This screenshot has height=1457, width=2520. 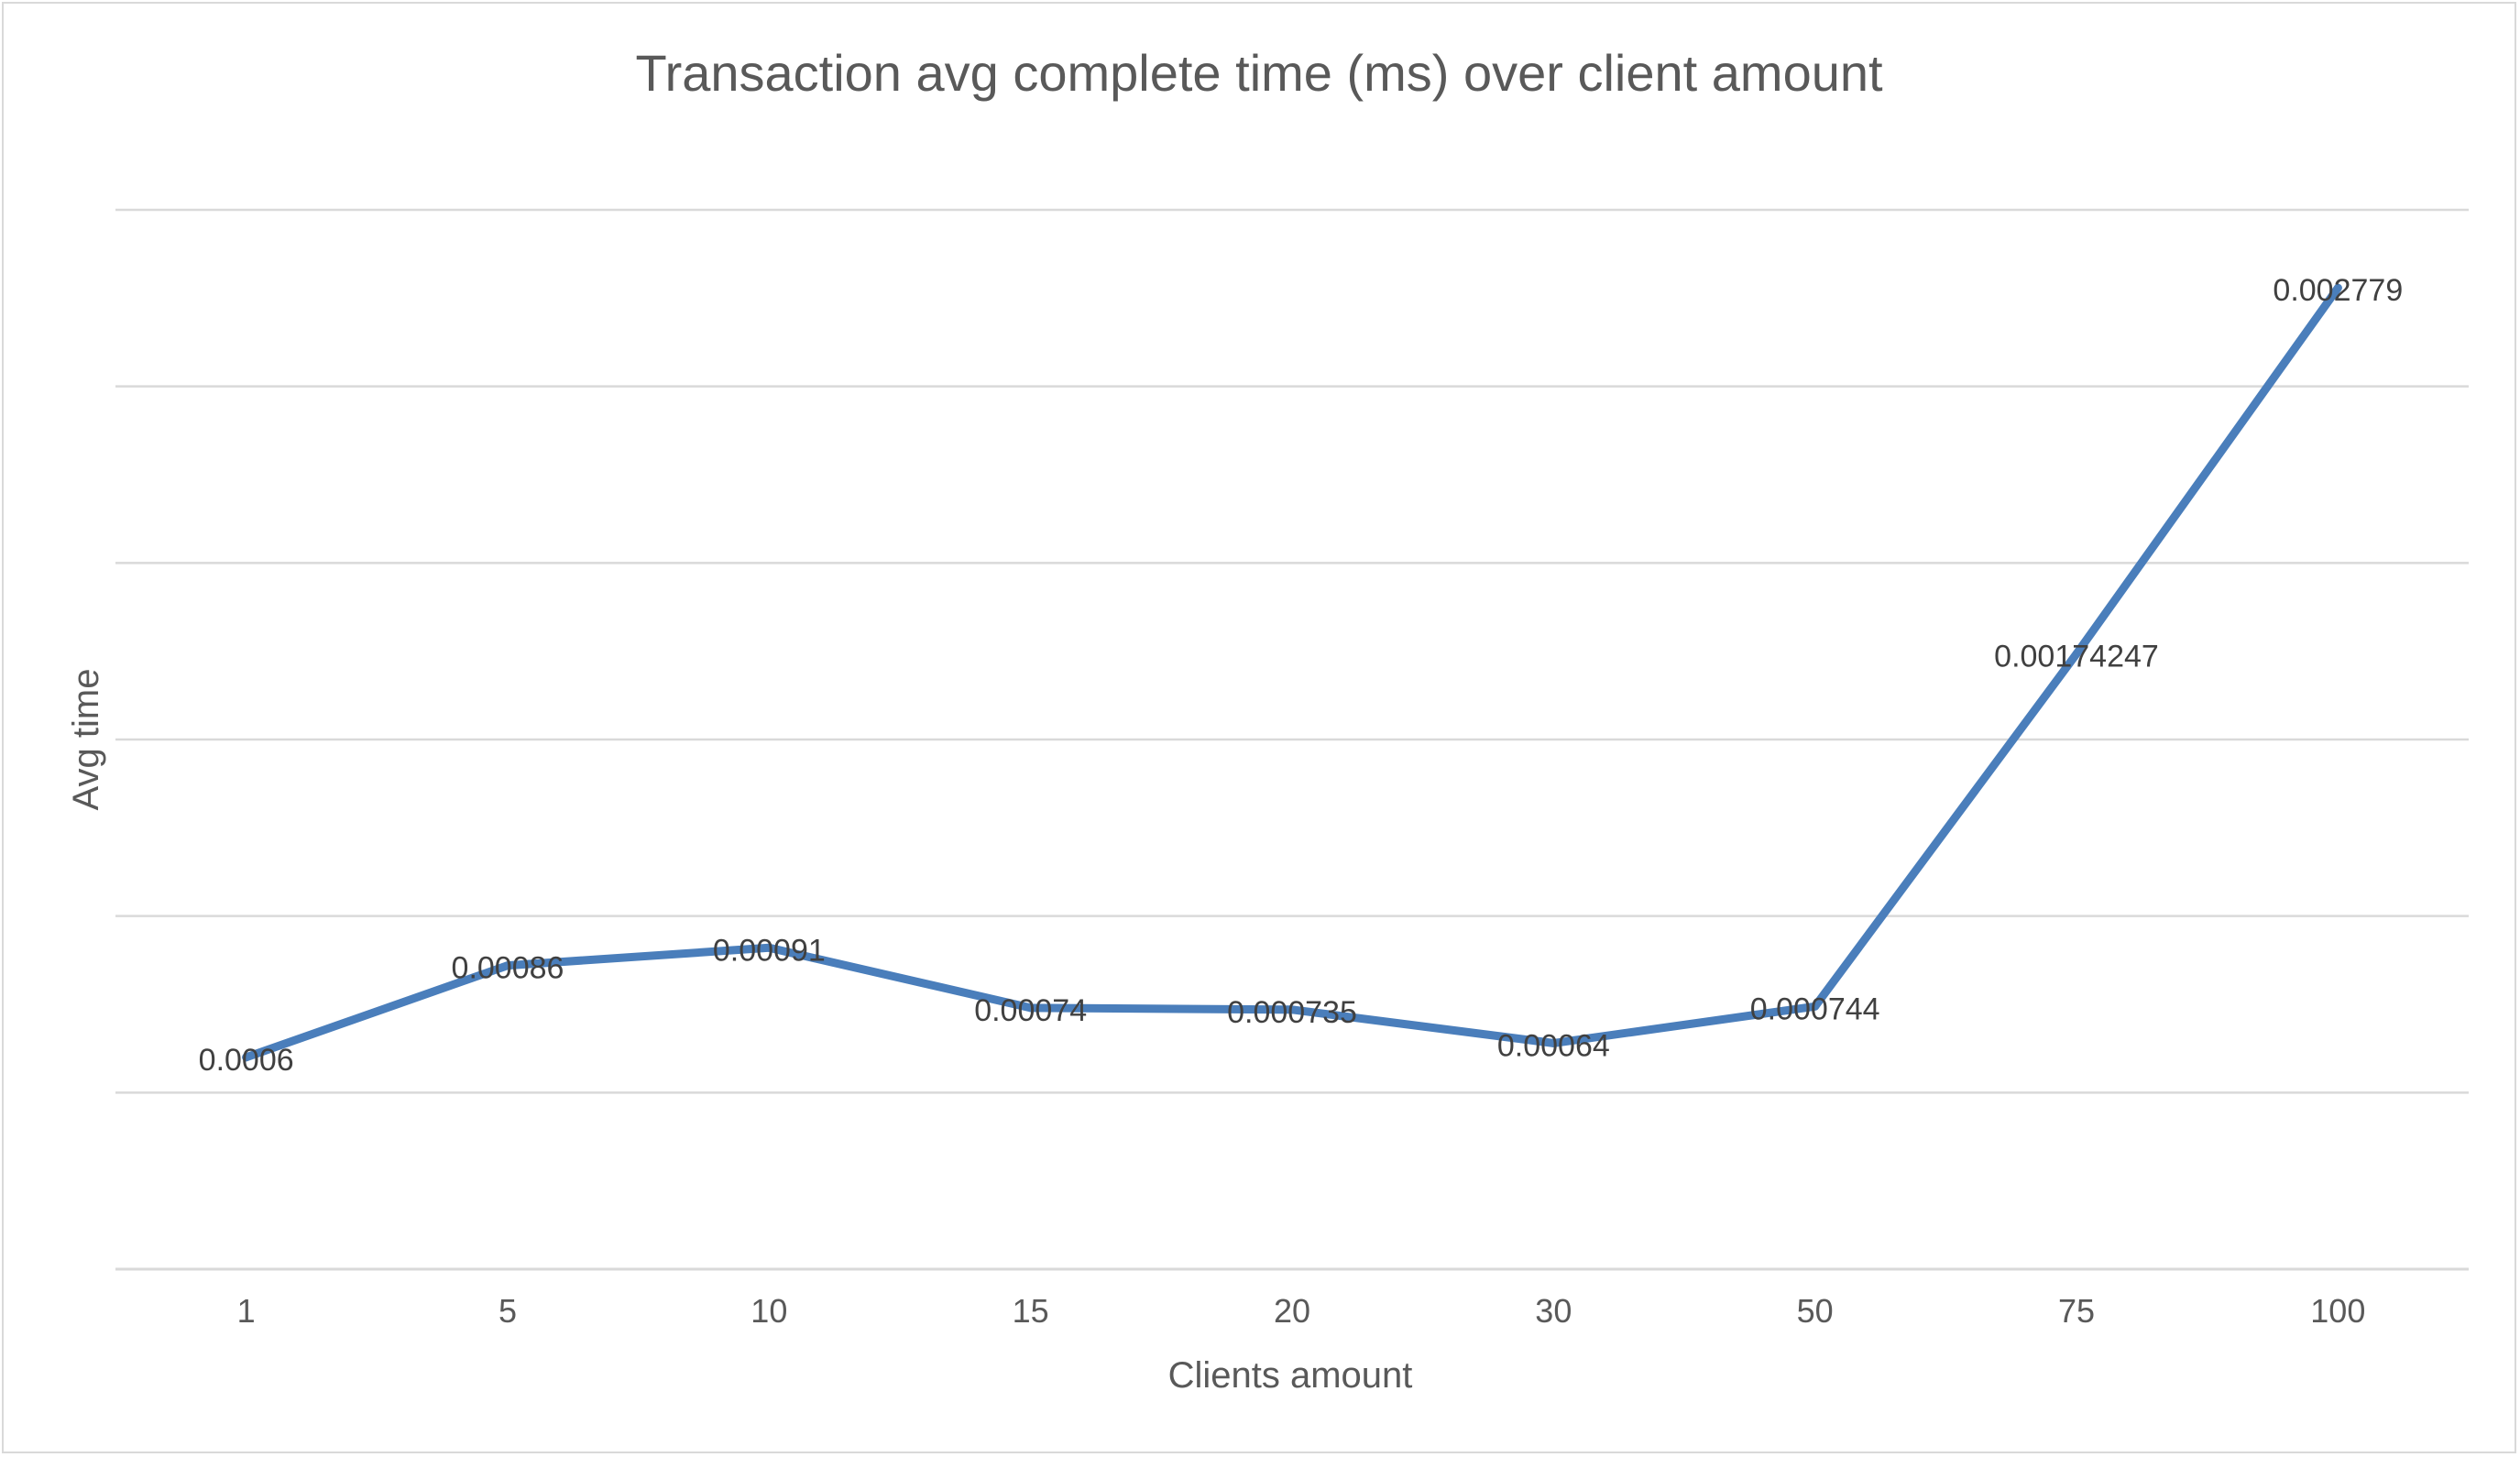 I want to click on data-label: 0.00174247, so click(x=2076, y=657).